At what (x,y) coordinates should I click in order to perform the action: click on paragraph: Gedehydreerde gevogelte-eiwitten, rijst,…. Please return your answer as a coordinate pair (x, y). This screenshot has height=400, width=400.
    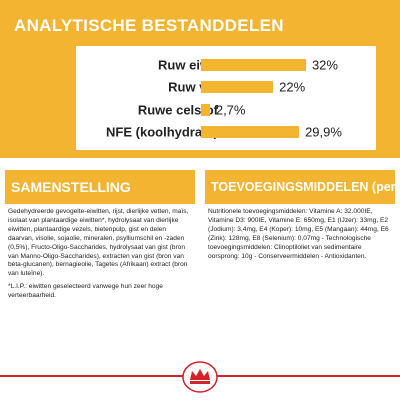
    Looking at the image, I should click on (98, 243).